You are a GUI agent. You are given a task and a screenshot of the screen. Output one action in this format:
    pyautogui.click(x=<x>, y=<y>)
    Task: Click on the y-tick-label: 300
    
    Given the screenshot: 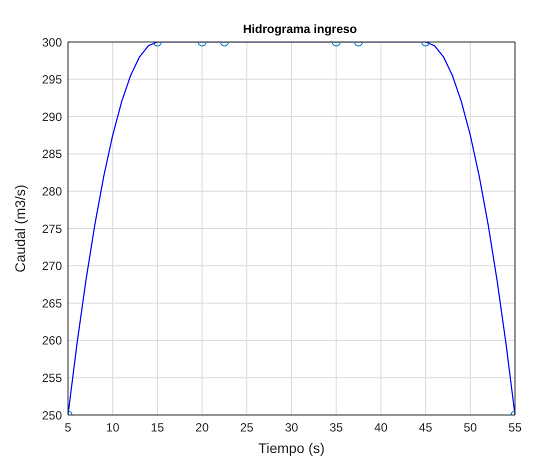 What is the action you would take?
    pyautogui.click(x=52, y=42)
    